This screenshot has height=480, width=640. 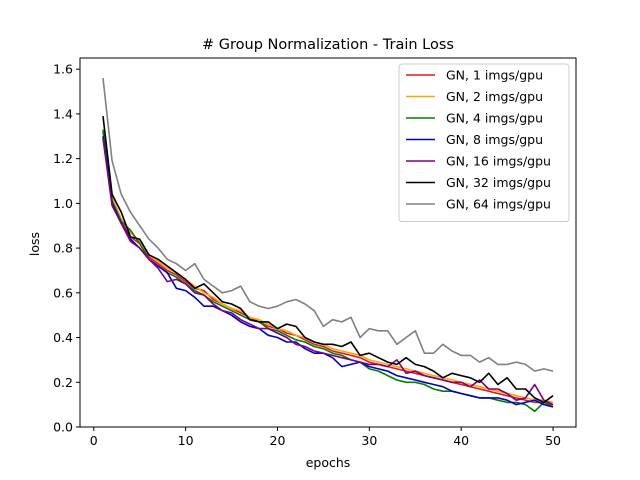 I want to click on x-tick-label: 50, so click(x=553, y=440).